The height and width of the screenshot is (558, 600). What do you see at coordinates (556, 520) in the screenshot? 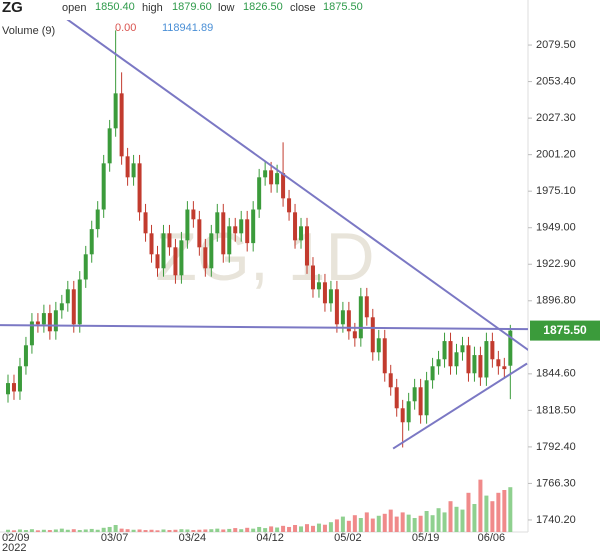
I see `y-tick-label: 1740.20` at bounding box center [556, 520].